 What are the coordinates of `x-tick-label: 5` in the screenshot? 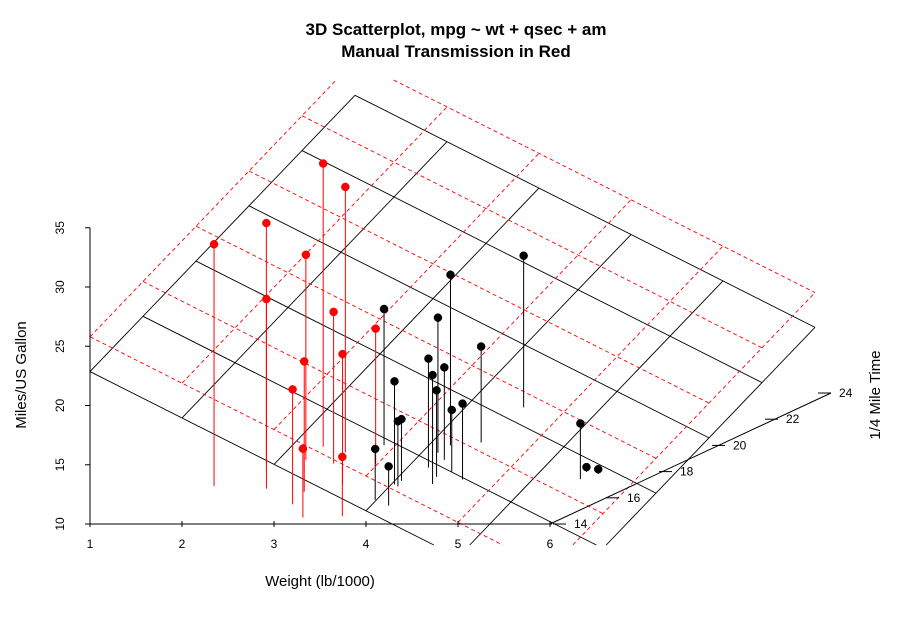 It's located at (458, 544).